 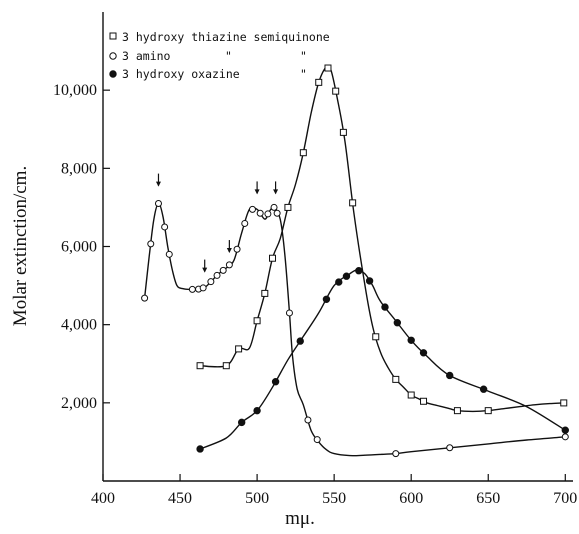 I want to click on legend-square-marker, so click(x=113, y=36).